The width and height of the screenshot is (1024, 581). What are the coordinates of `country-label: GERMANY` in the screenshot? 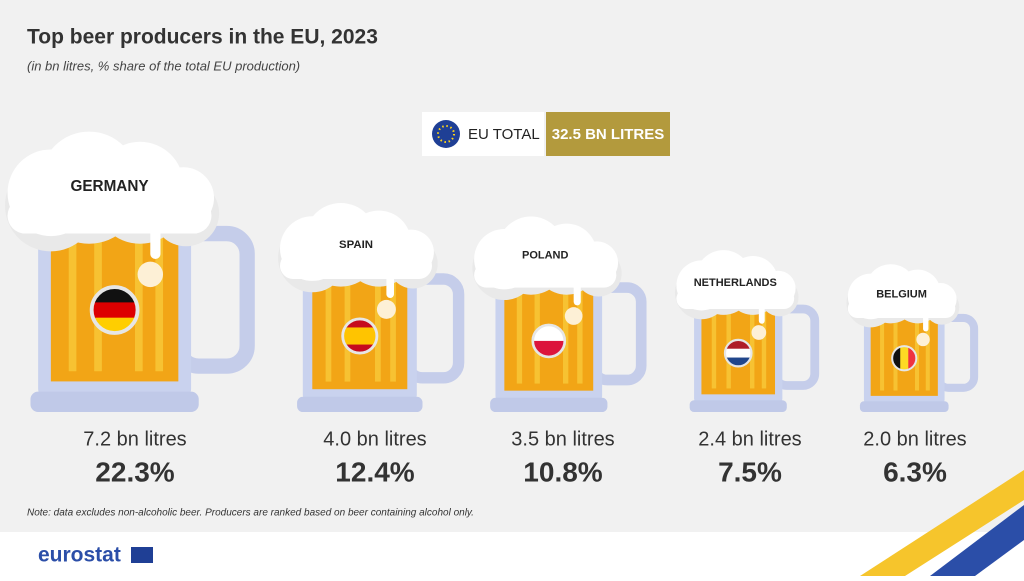 It's located at (109, 186).